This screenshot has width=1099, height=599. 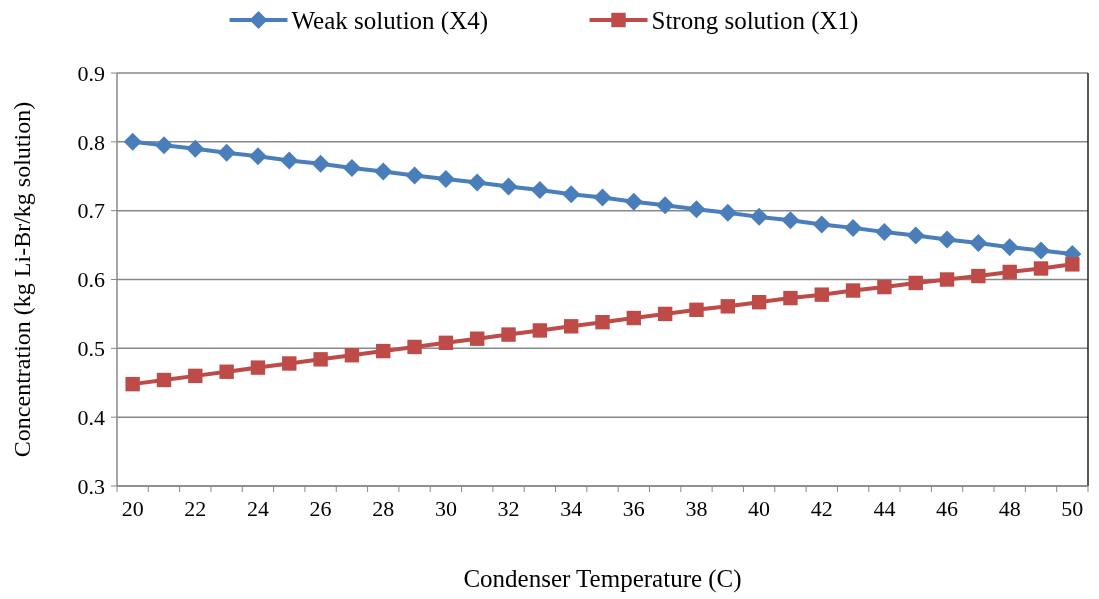 What do you see at coordinates (1009, 508) in the screenshot?
I see `x-tick-label: 48` at bounding box center [1009, 508].